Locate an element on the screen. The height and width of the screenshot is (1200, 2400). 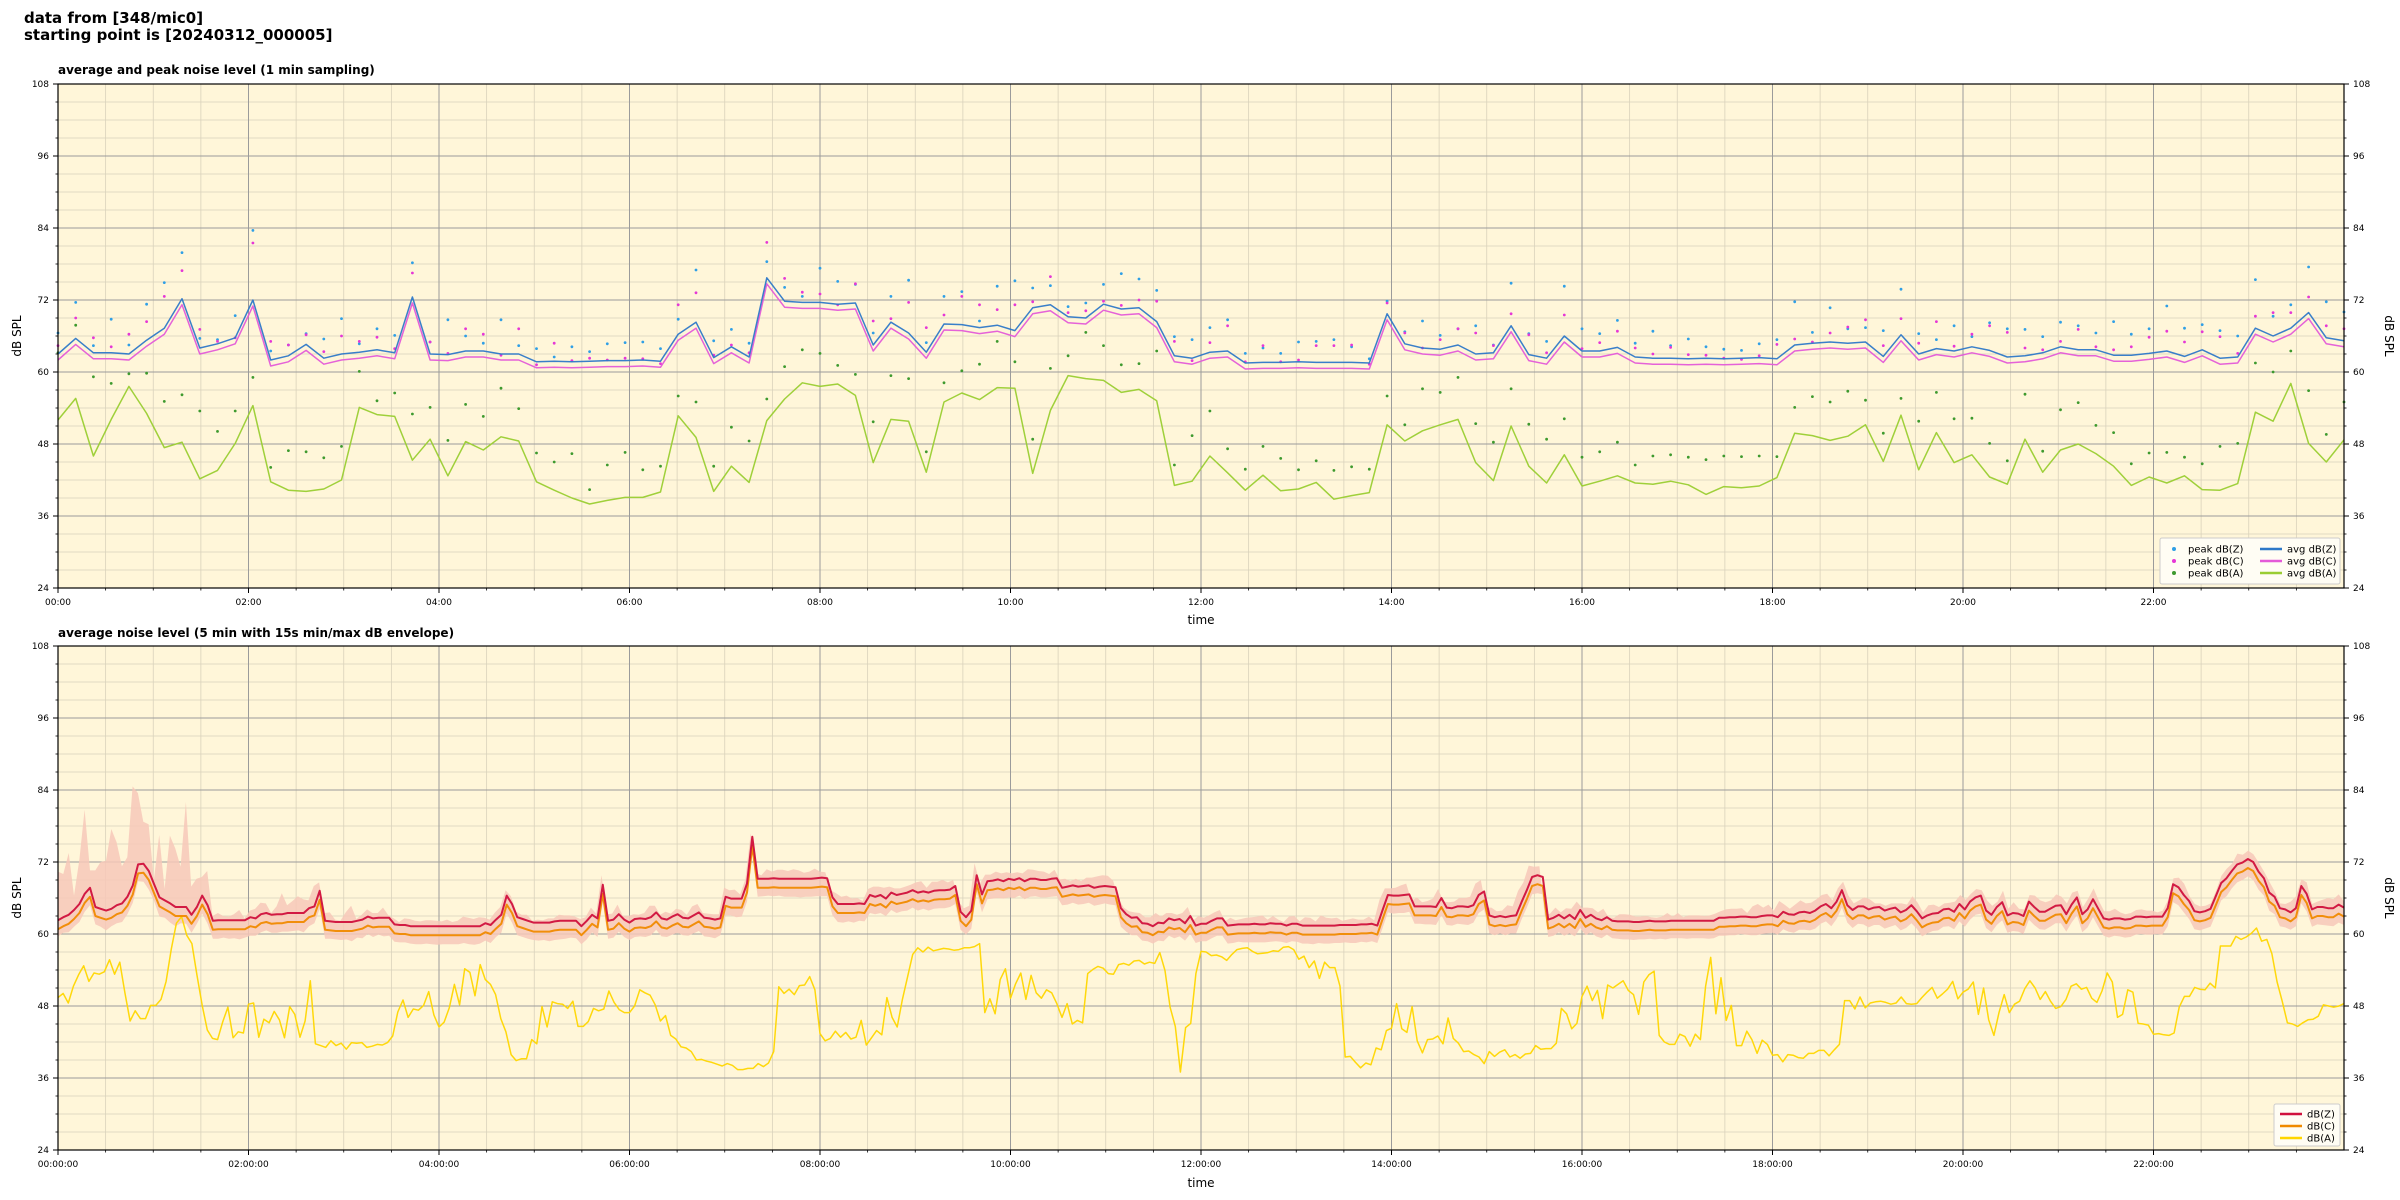
x-tick-label: 08:00:00 is located at coordinates (820, 1165).